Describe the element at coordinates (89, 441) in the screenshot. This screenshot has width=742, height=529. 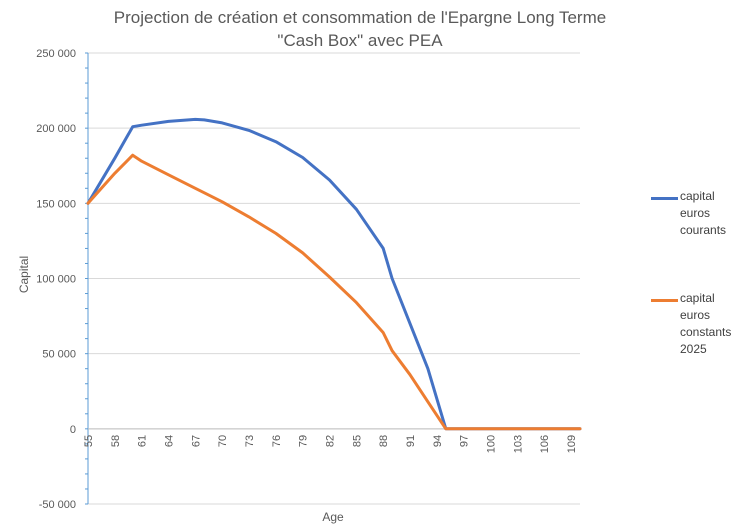
I see `x-tick-label: 55` at that location.